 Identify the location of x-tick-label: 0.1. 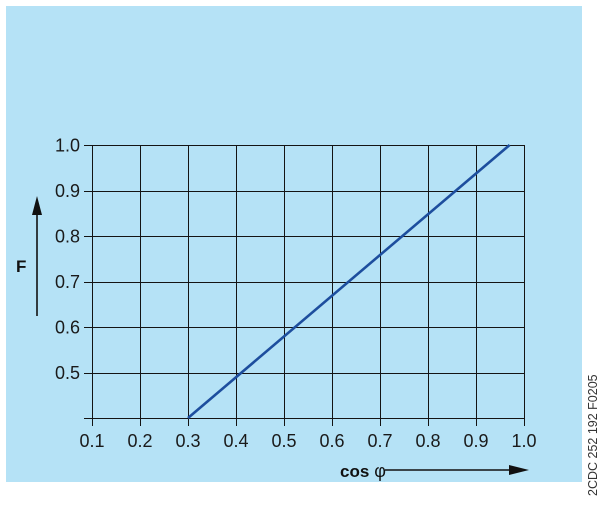
(91, 441).